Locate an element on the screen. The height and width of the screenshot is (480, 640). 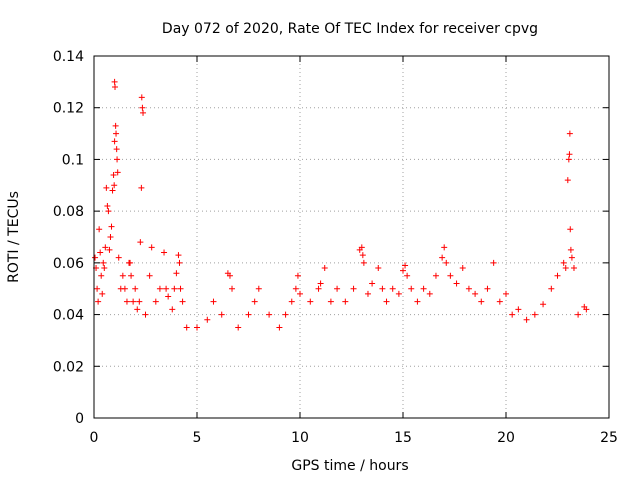
y-tick-label: 0.12 is located at coordinates (68, 109).